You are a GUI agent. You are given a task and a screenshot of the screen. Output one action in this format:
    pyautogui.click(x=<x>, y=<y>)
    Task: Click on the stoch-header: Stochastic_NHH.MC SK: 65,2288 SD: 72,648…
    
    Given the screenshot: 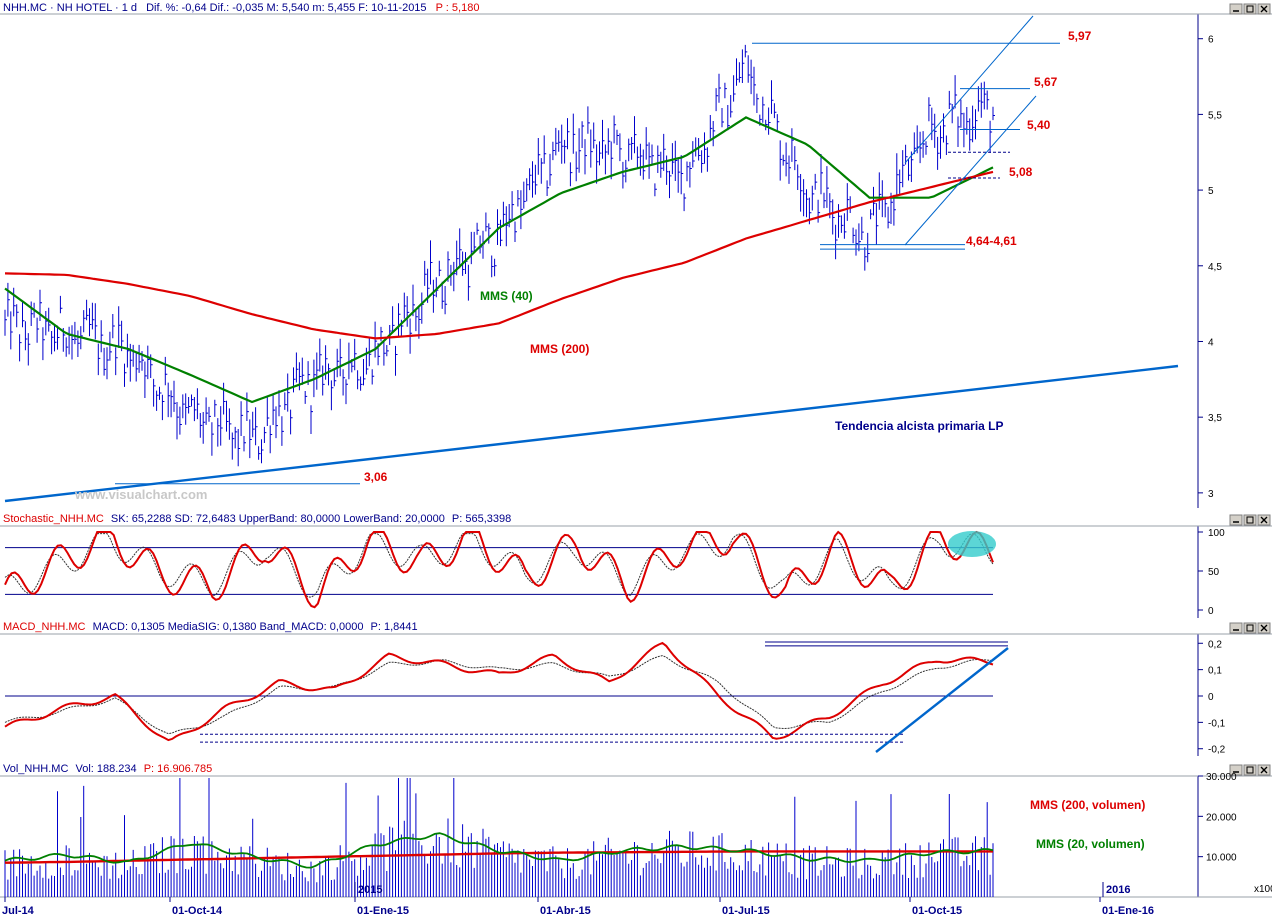 What is the action you would take?
    pyautogui.click(x=257, y=519)
    